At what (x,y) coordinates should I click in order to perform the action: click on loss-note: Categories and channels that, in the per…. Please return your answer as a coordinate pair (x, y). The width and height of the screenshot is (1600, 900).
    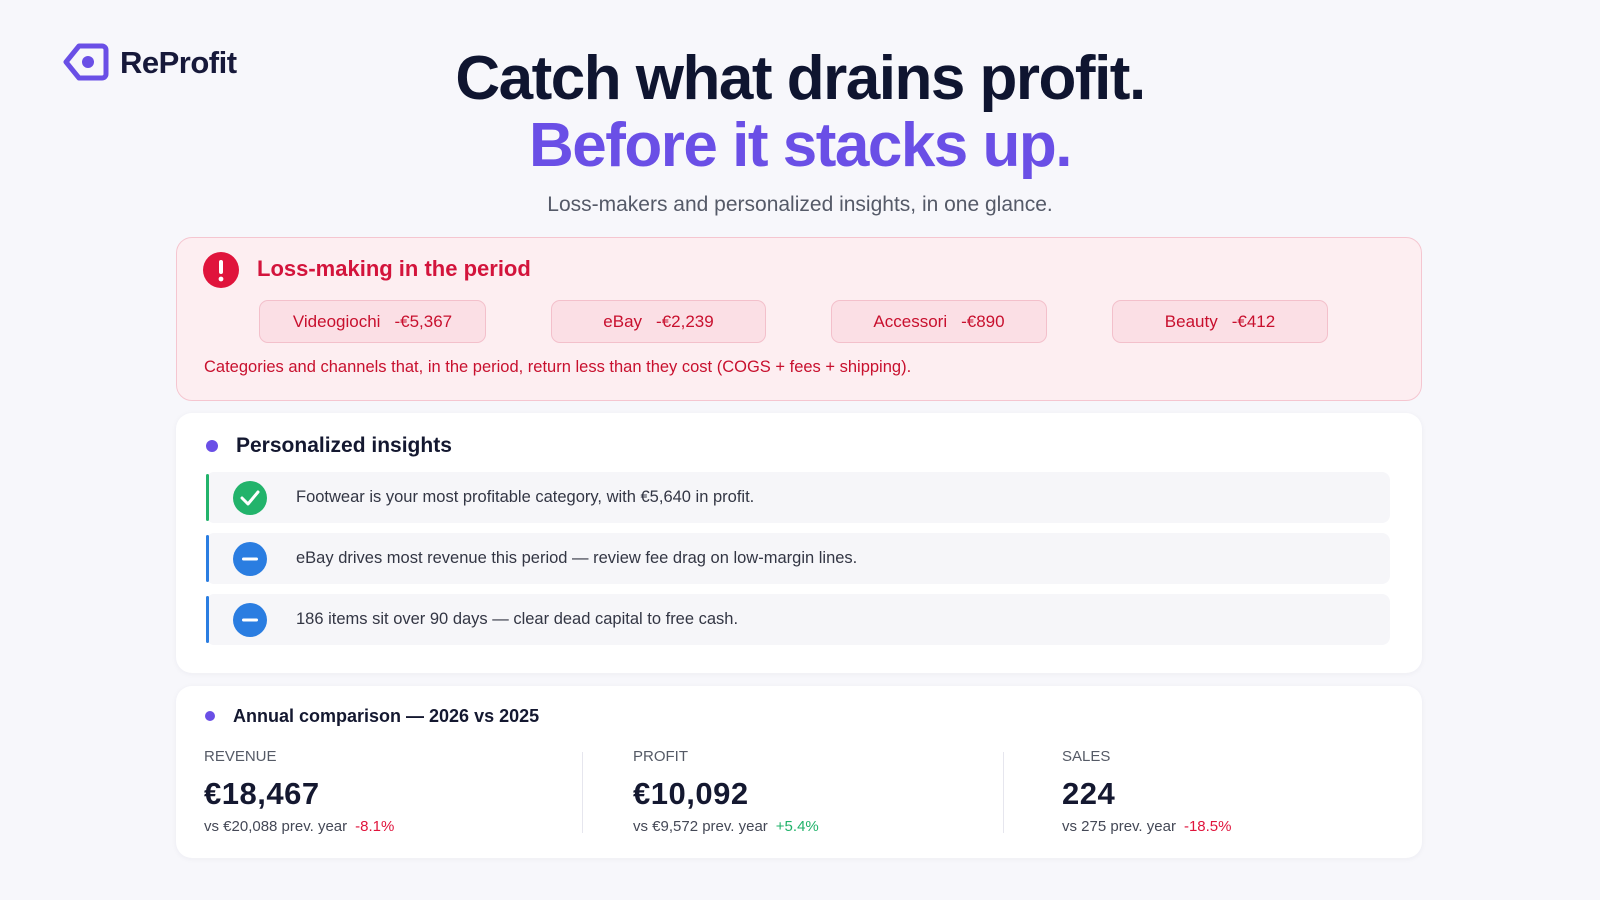
    Looking at the image, I should click on (558, 367).